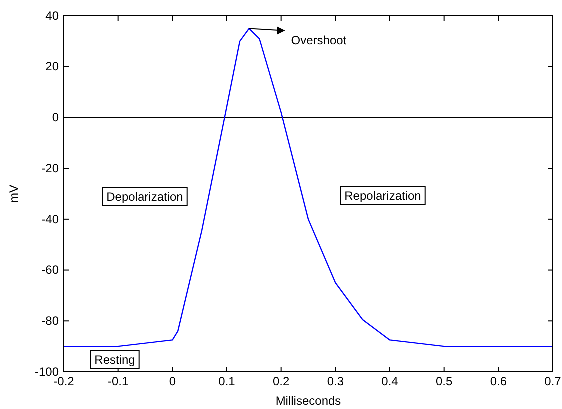 This screenshot has height=409, width=562. I want to click on x-tick-label: 0.5, so click(444, 381).